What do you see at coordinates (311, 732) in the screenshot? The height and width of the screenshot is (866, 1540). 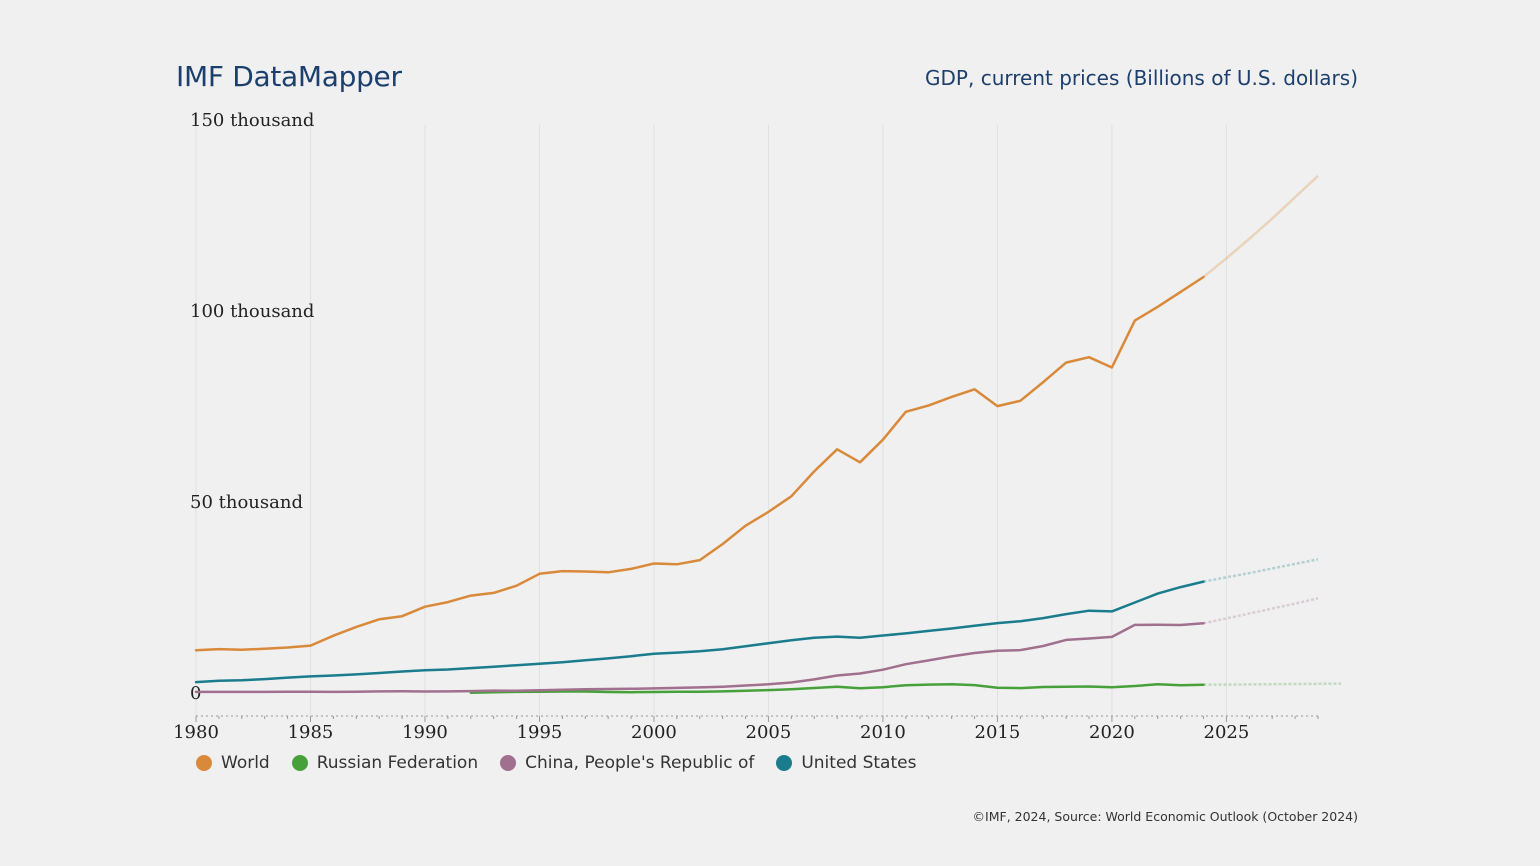 I see `x-tick-label: 1985` at bounding box center [311, 732].